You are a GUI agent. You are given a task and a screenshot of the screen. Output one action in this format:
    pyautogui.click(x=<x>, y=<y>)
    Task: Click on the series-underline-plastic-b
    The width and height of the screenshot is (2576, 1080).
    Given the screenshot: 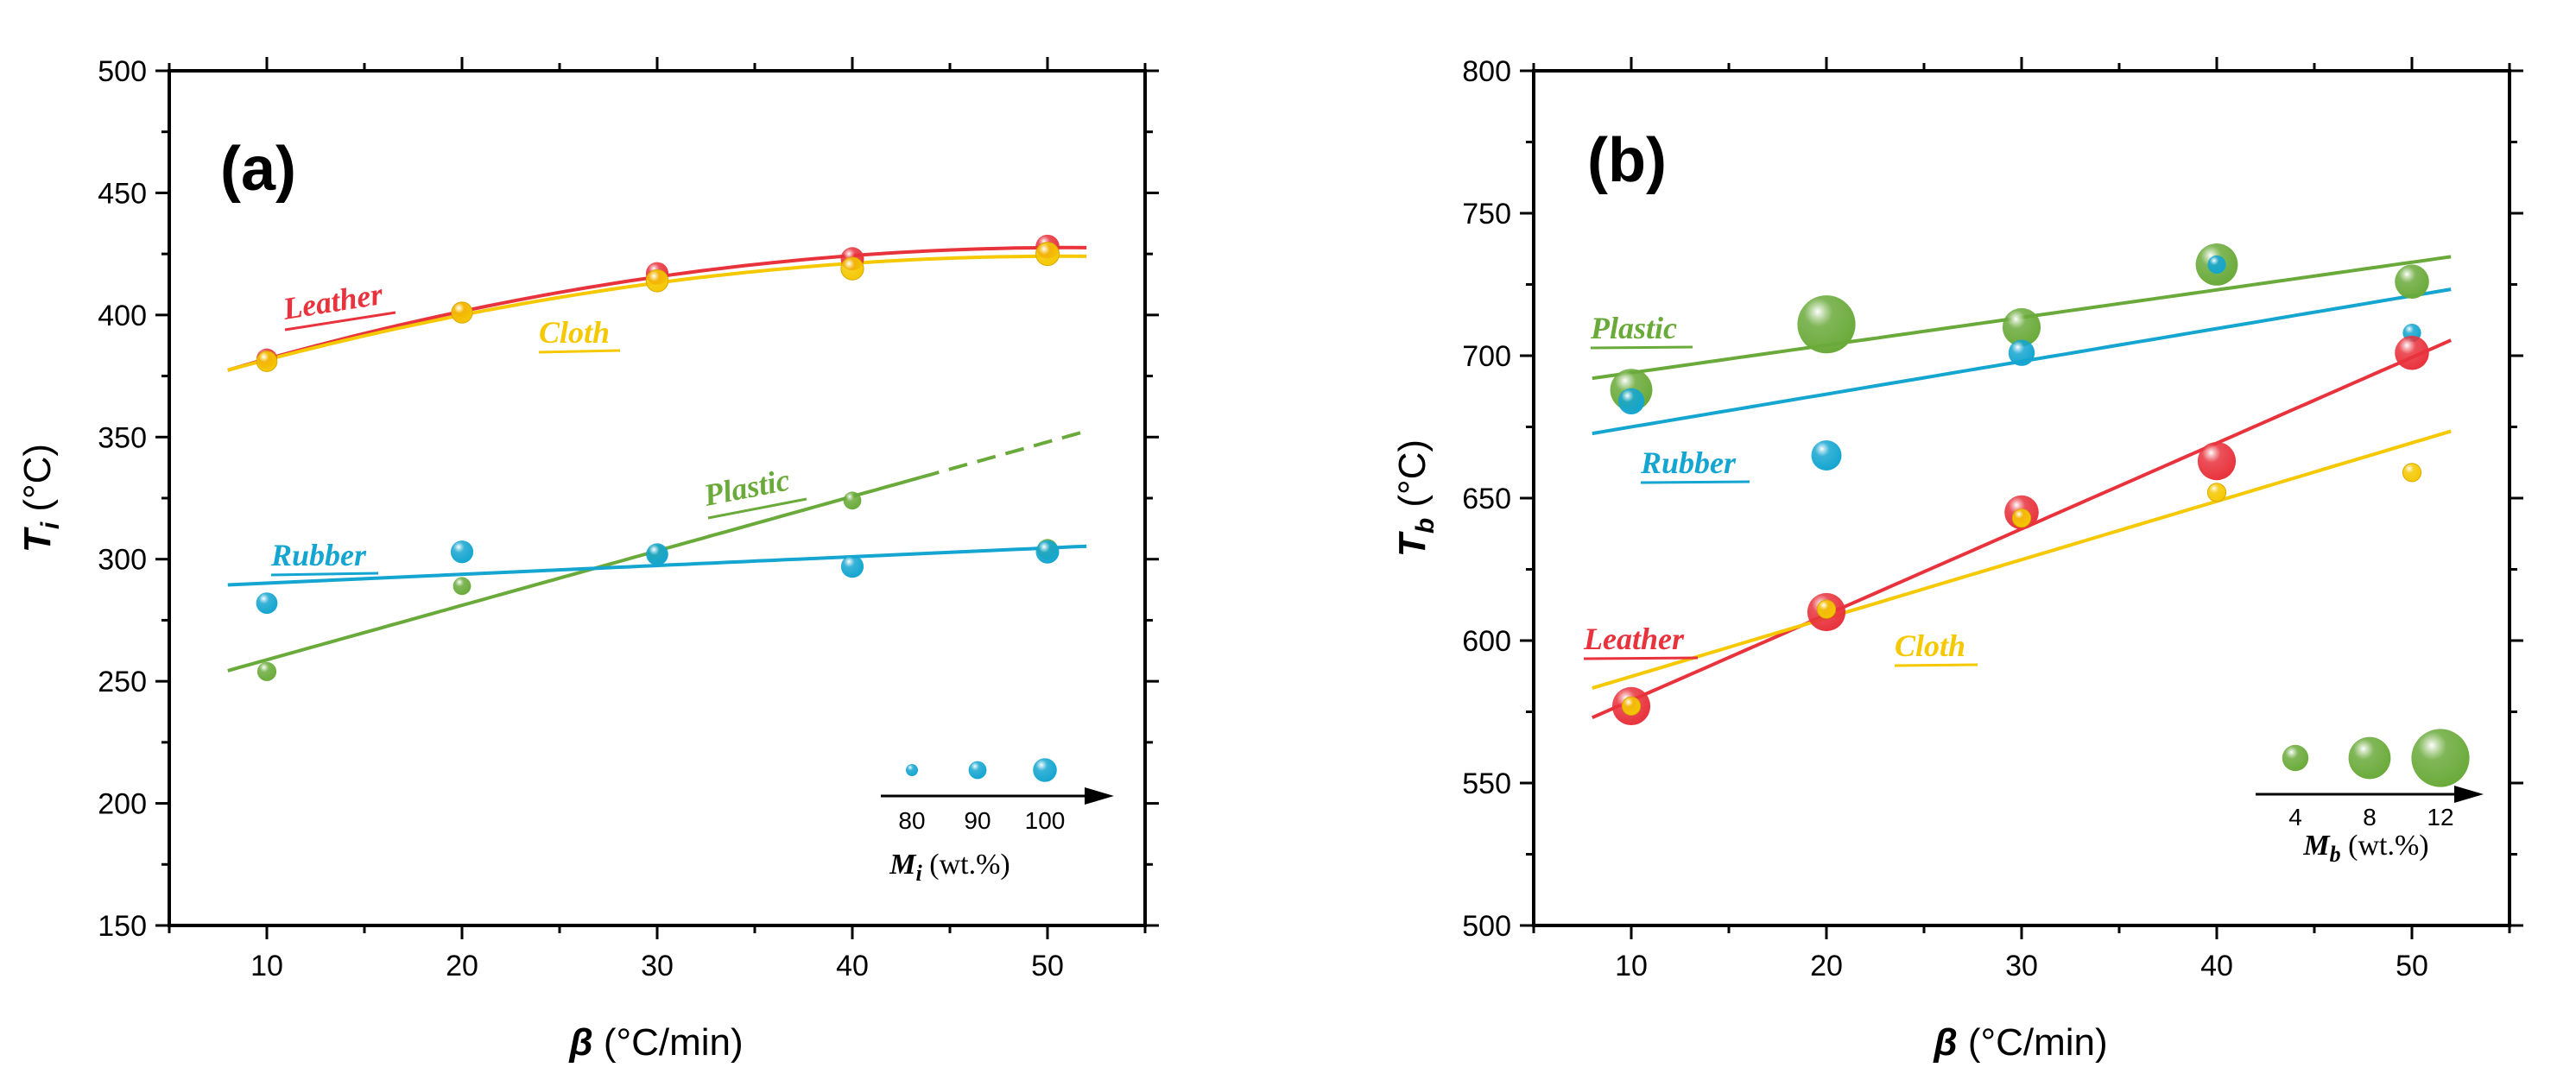 What is the action you would take?
    pyautogui.click(x=1641, y=347)
    